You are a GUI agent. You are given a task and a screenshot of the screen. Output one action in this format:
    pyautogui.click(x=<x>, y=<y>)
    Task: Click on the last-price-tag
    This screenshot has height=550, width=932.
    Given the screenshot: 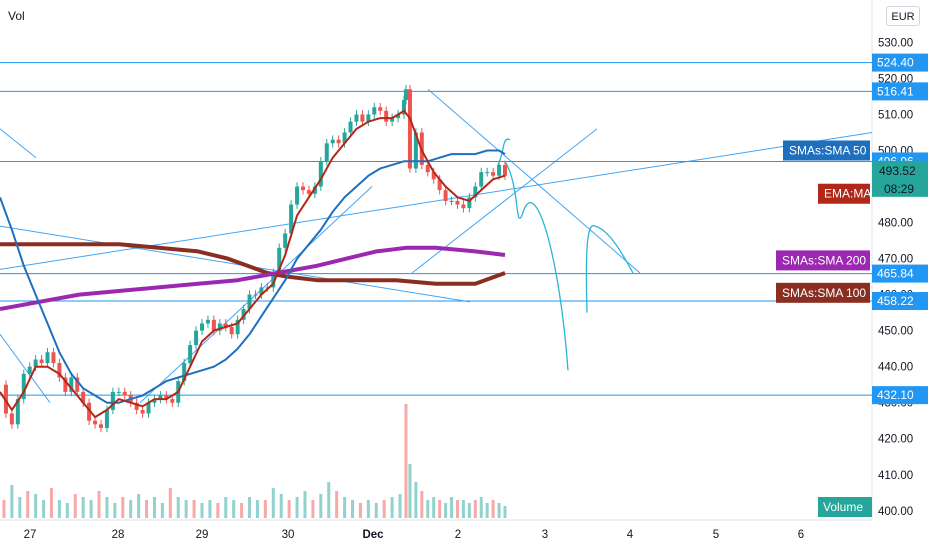 What is the action you would take?
    pyautogui.click(x=900, y=178)
    